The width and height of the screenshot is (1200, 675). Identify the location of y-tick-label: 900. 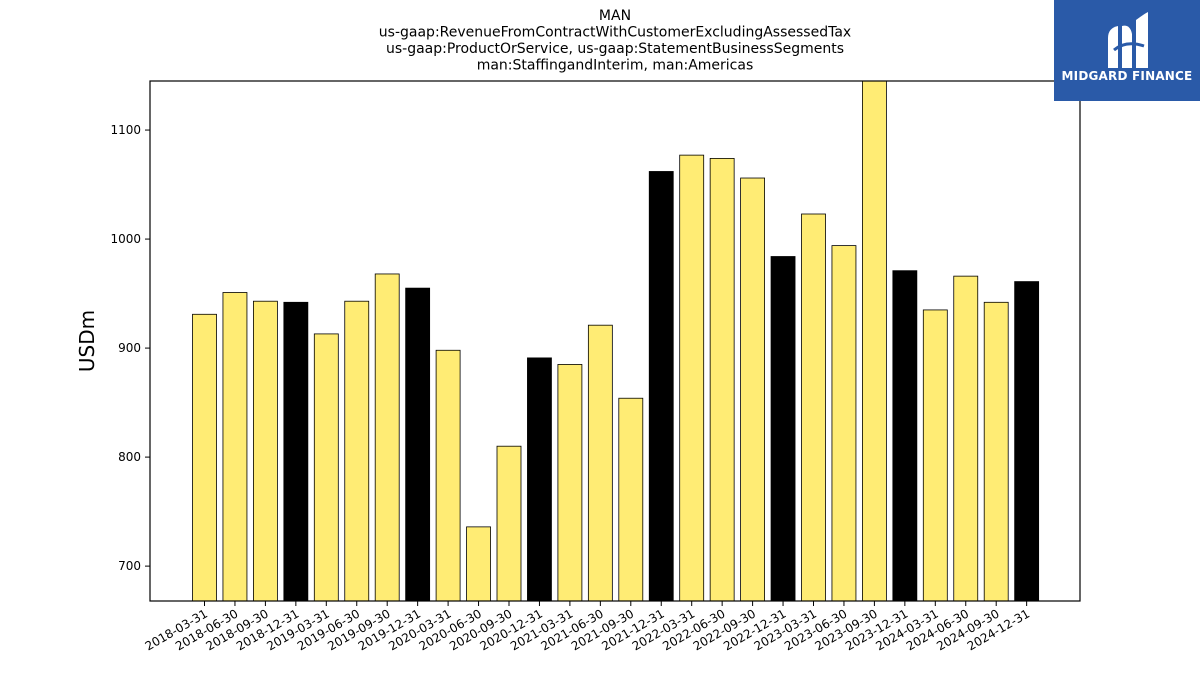
(129, 348).